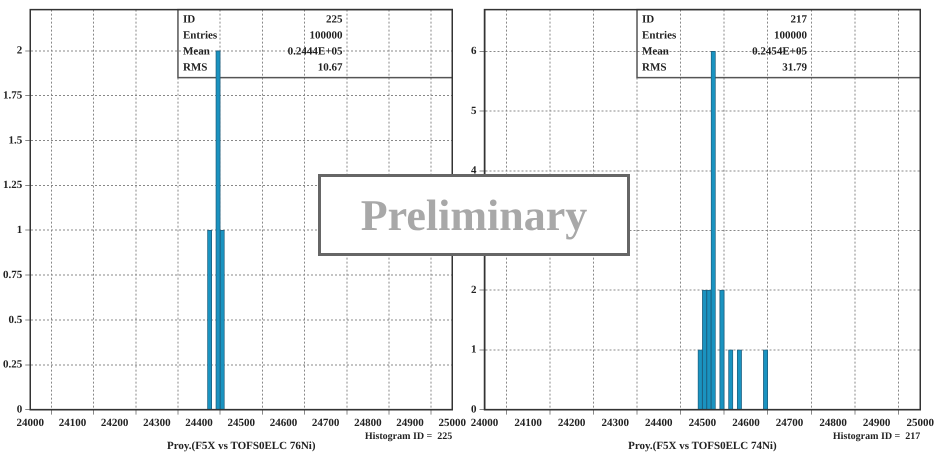 This screenshot has height=457, width=937. What do you see at coordinates (15, 320) in the screenshot?
I see `y-tick-label: 0.5` at bounding box center [15, 320].